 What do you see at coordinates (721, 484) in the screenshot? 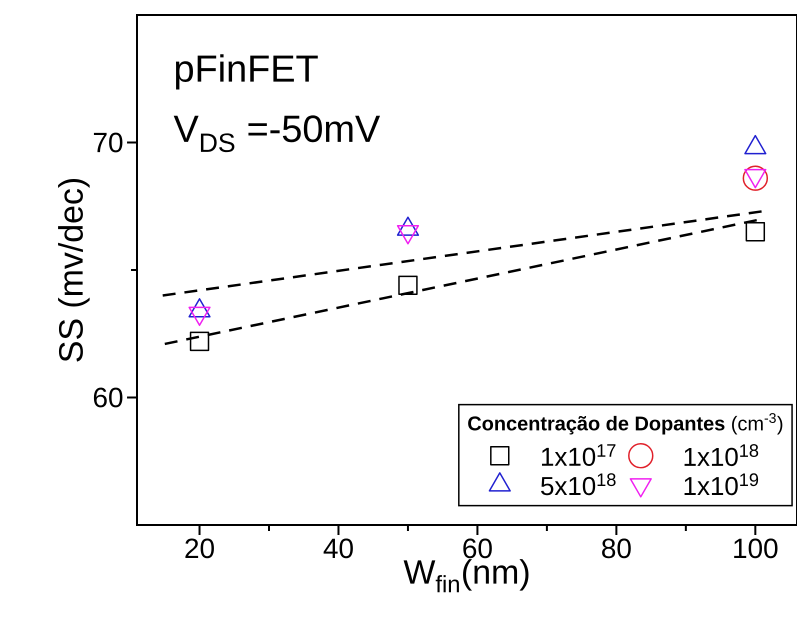
I see `legend-label: 1x10$^{19}$` at bounding box center [721, 484].